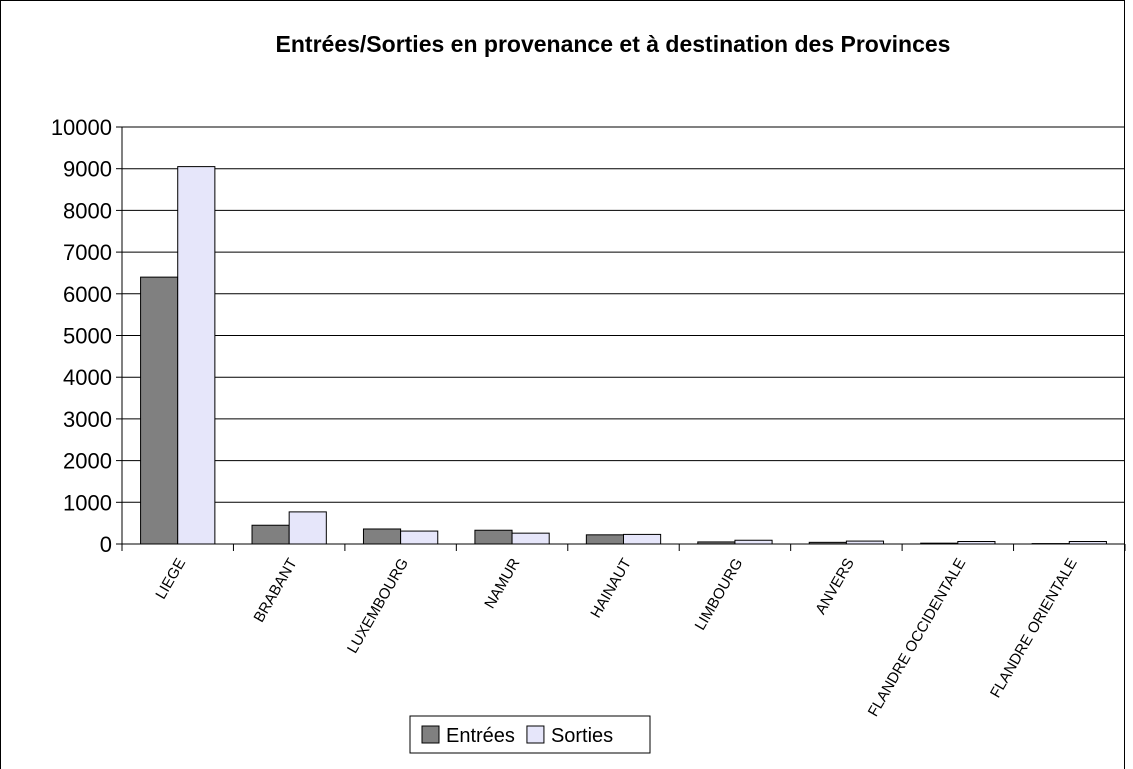 This screenshot has width=1133, height=769. I want to click on x-tick-label: FLANDRE ORIENTALE, so click(1034, 628).